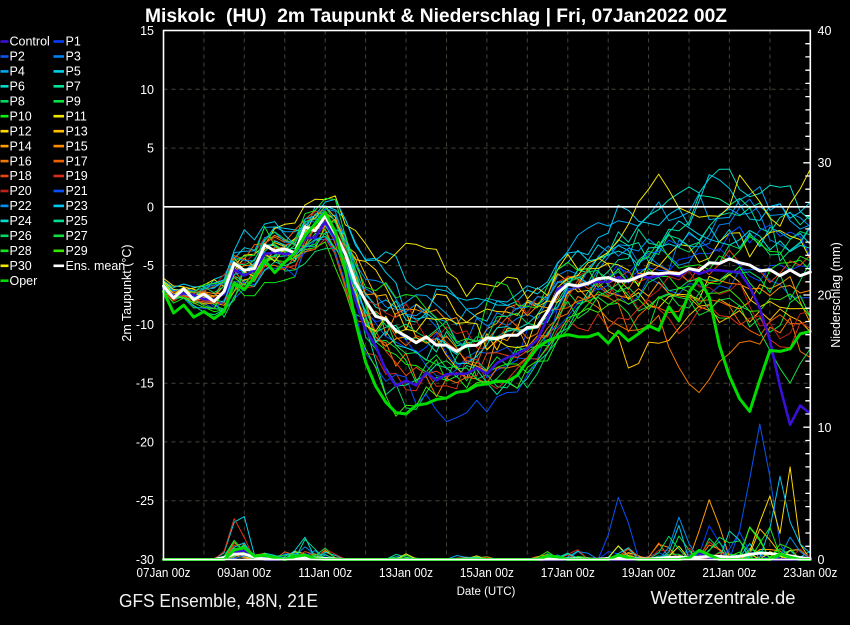  What do you see at coordinates (77, 221) in the screenshot?
I see `svg-text: P25` at bounding box center [77, 221].